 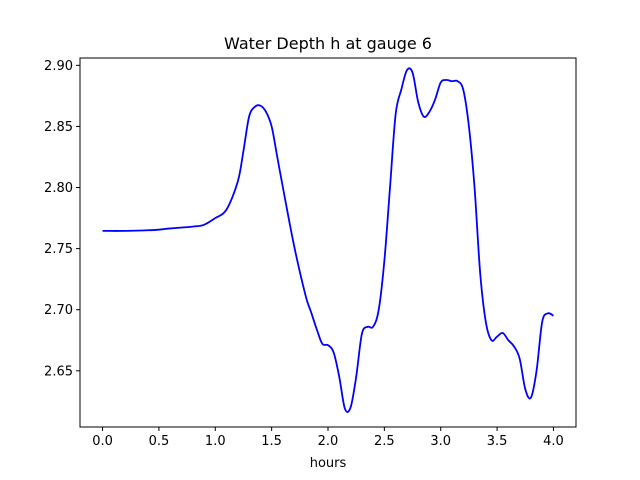 What do you see at coordinates (159, 441) in the screenshot?
I see `x-tick-label: 0.5` at bounding box center [159, 441].